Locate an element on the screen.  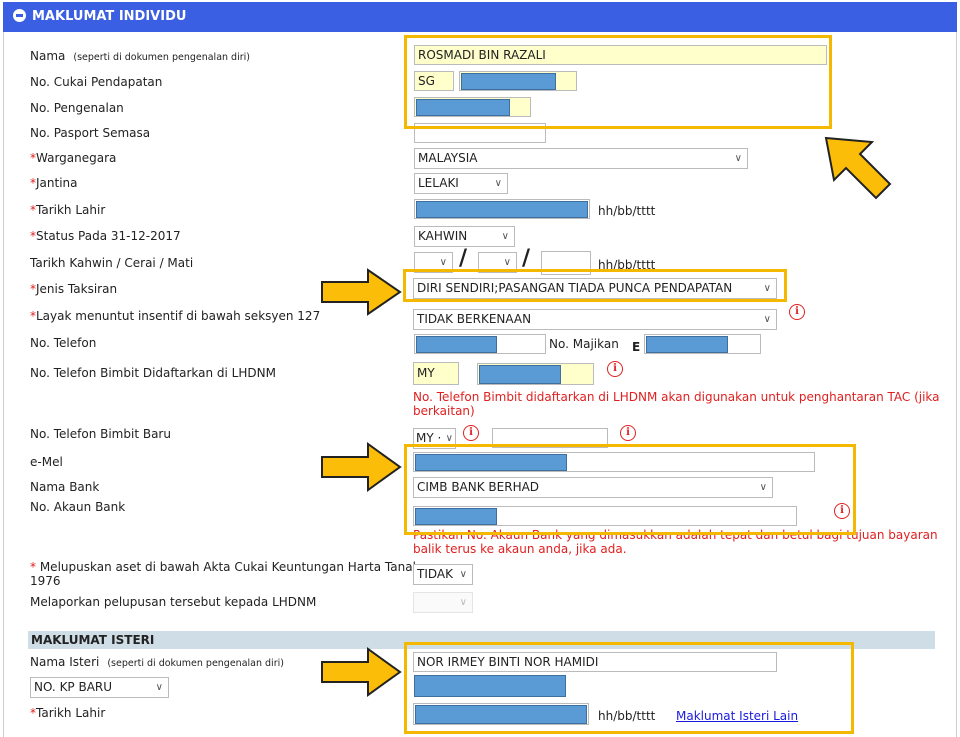
maklumat-isteri-lain-link: Maklumat Isteri Lain is located at coordinates (737, 716).